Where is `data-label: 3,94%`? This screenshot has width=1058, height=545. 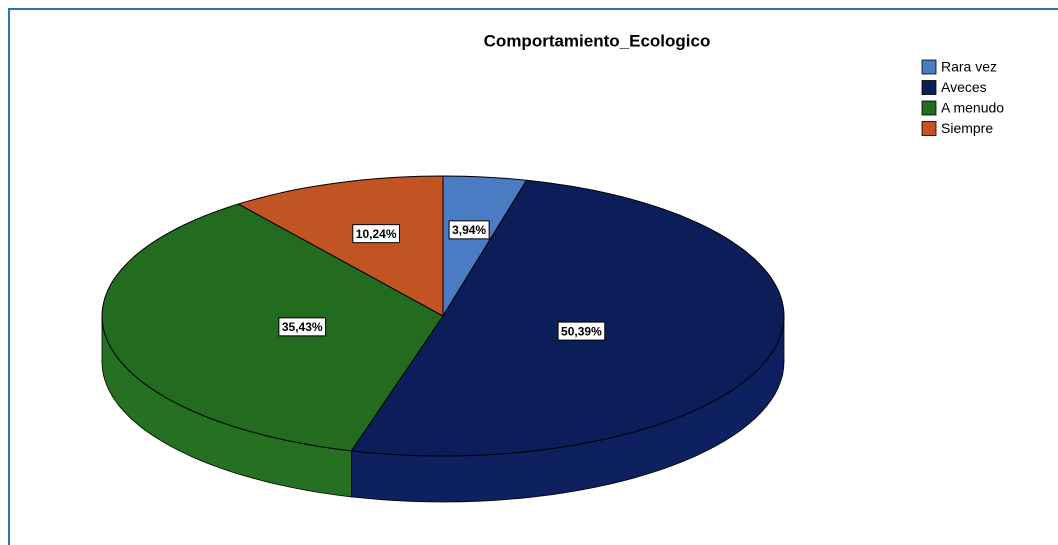
data-label: 3,94% is located at coordinates (469, 230).